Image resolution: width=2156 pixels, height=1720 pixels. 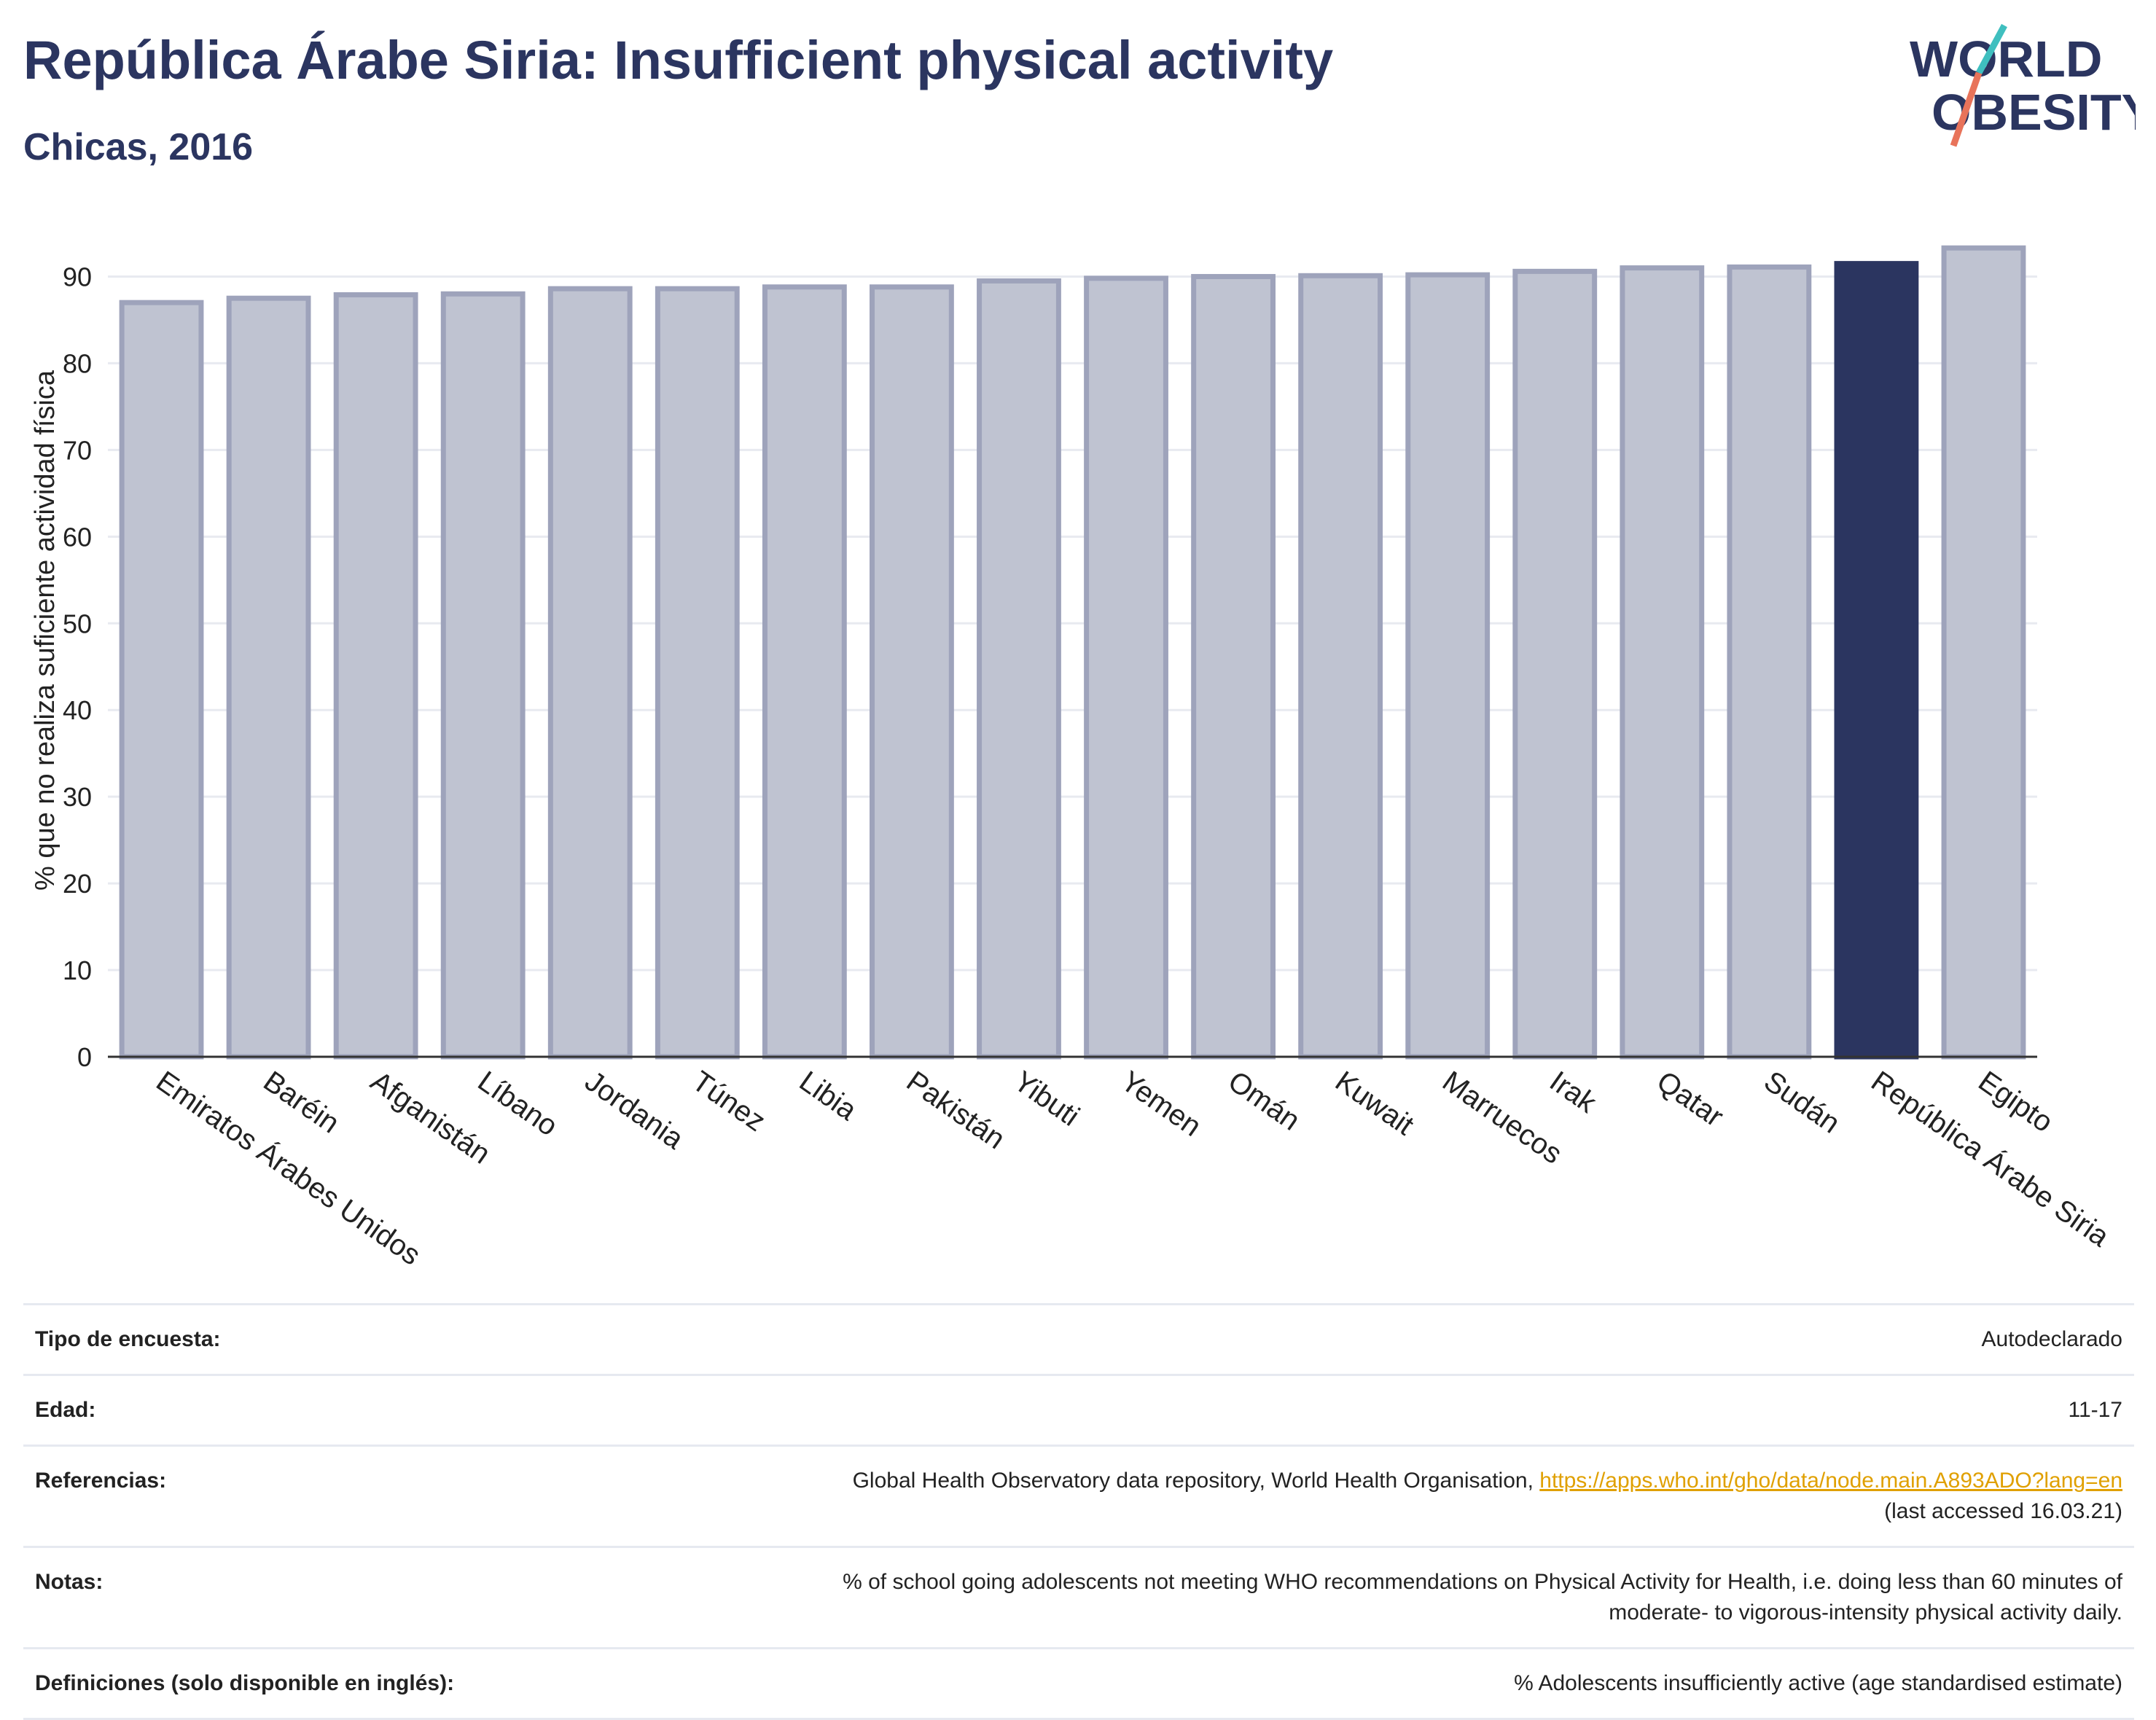 I want to click on logo-line1: WORLD, so click(x=2006, y=59).